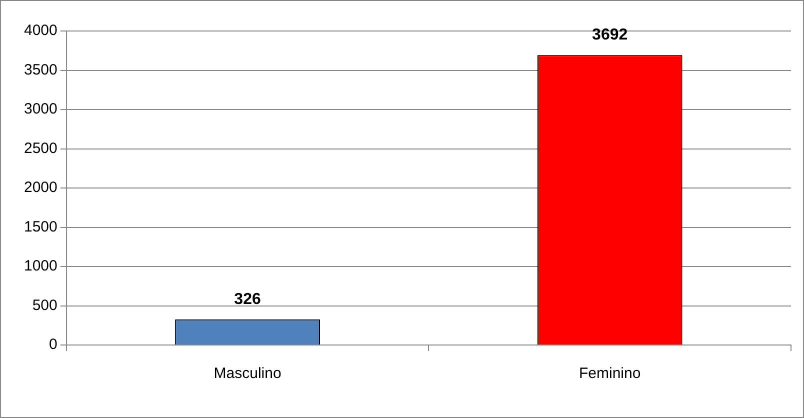 The height and width of the screenshot is (418, 804). I want to click on y-tick-label: 3500, so click(41, 69).